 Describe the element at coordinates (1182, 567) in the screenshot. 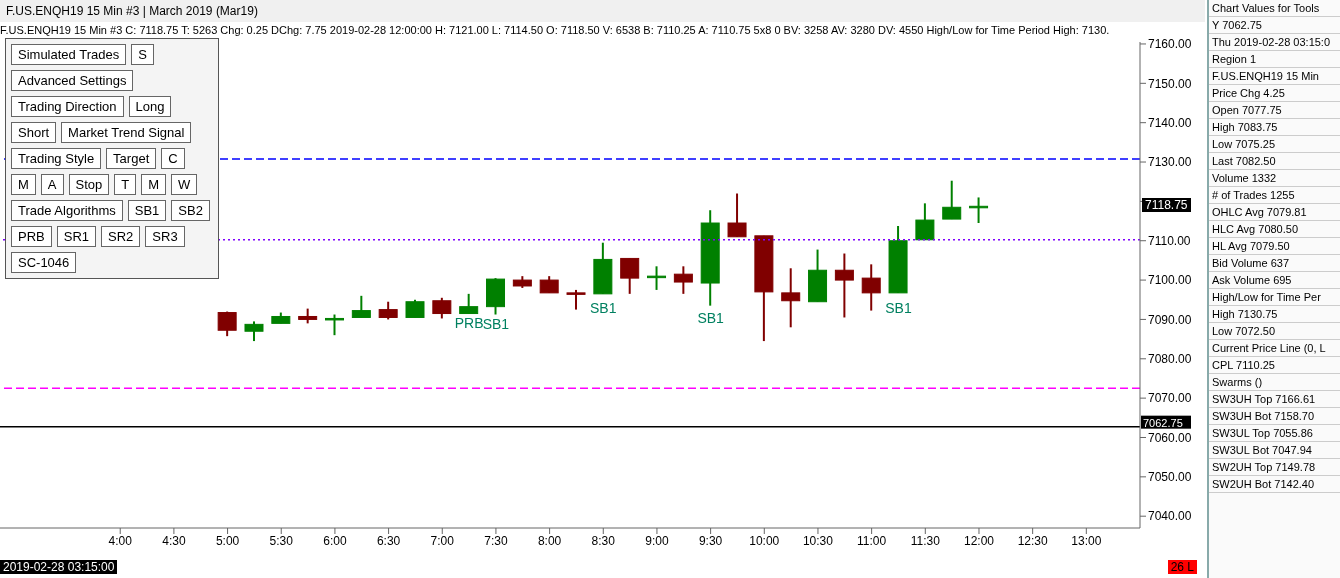

I see `text: 26 L` at that location.